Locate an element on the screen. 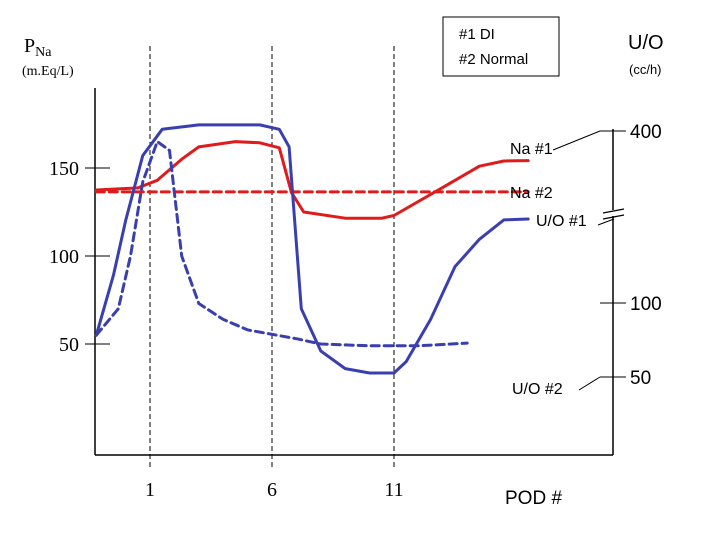 The width and height of the screenshot is (720, 540). right-tick-label-50: 50 is located at coordinates (640, 378).